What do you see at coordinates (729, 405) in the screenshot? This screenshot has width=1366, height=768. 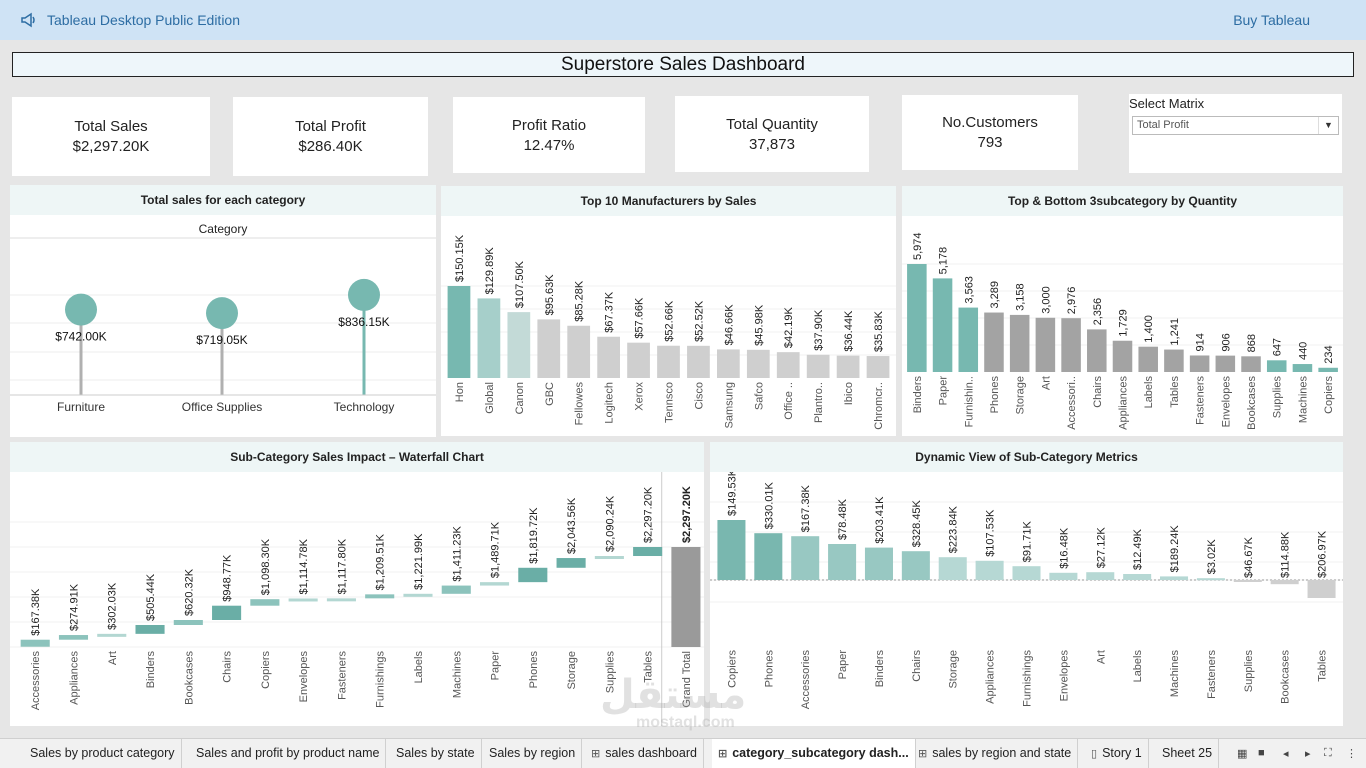 I see `x-tick-label: Samsung` at bounding box center [729, 405].